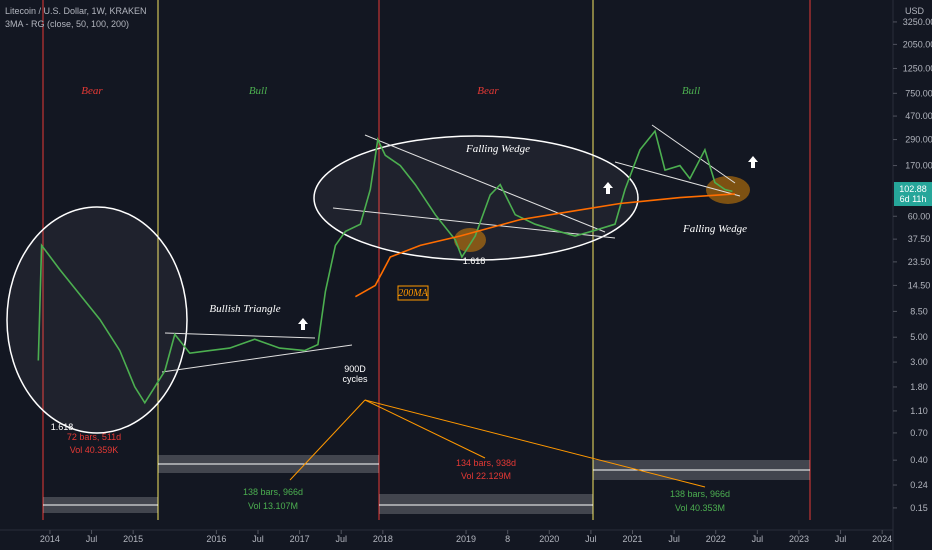 This screenshot has width=932, height=550. What do you see at coordinates (76, 11) in the screenshot?
I see `chart-title: Litecoin / U.S. Dollar, 1W, KRAKEN` at bounding box center [76, 11].